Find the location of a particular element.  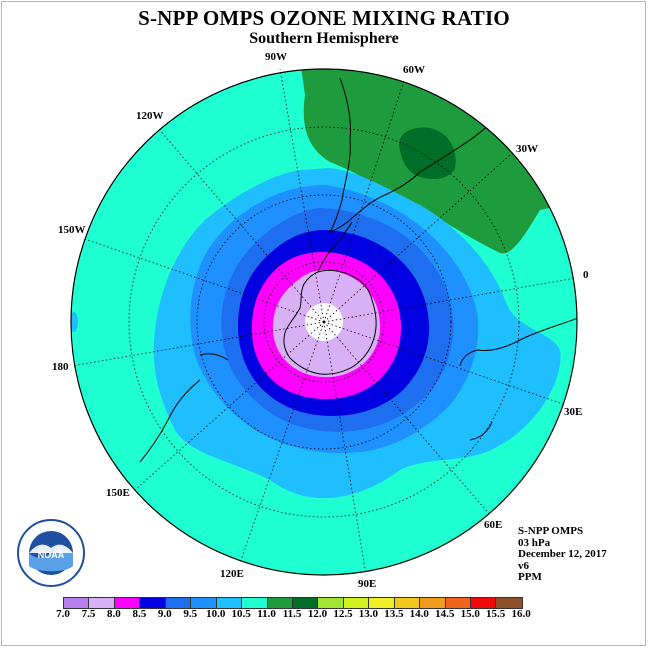

colorbar-tick-label: 14.0 is located at coordinates (419, 614).